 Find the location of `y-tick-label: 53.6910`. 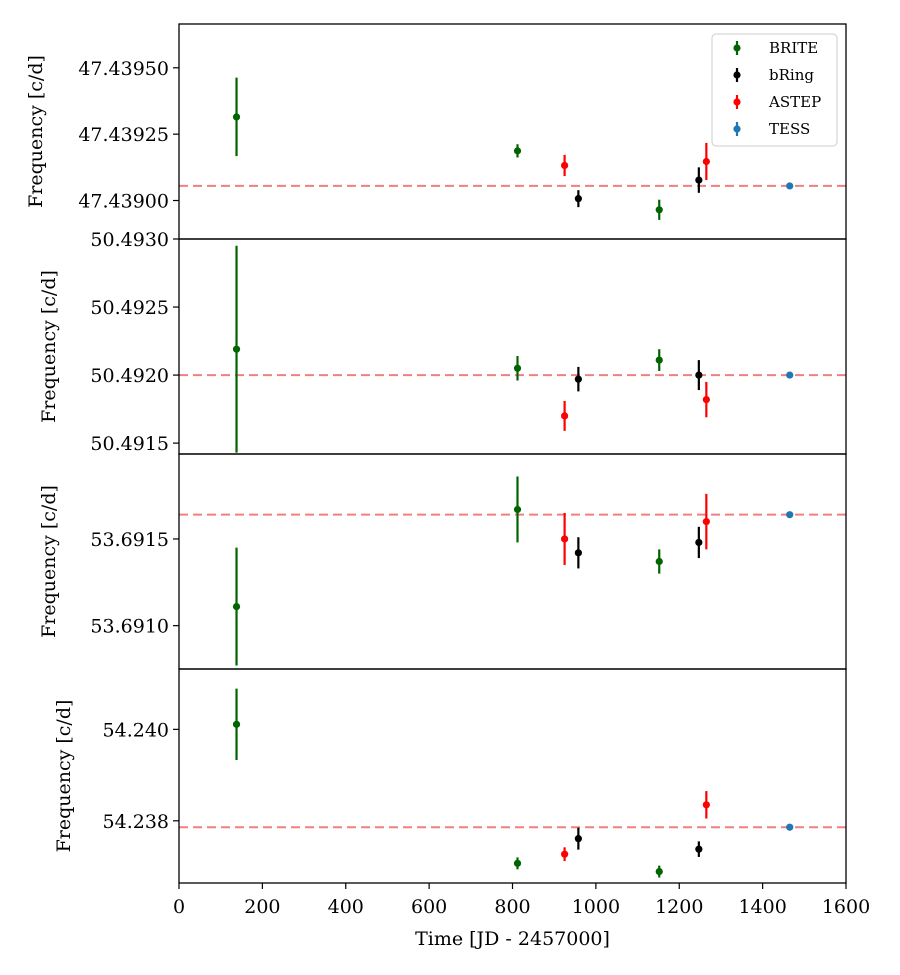

y-tick-label: 53.6910 is located at coordinates (129, 627).